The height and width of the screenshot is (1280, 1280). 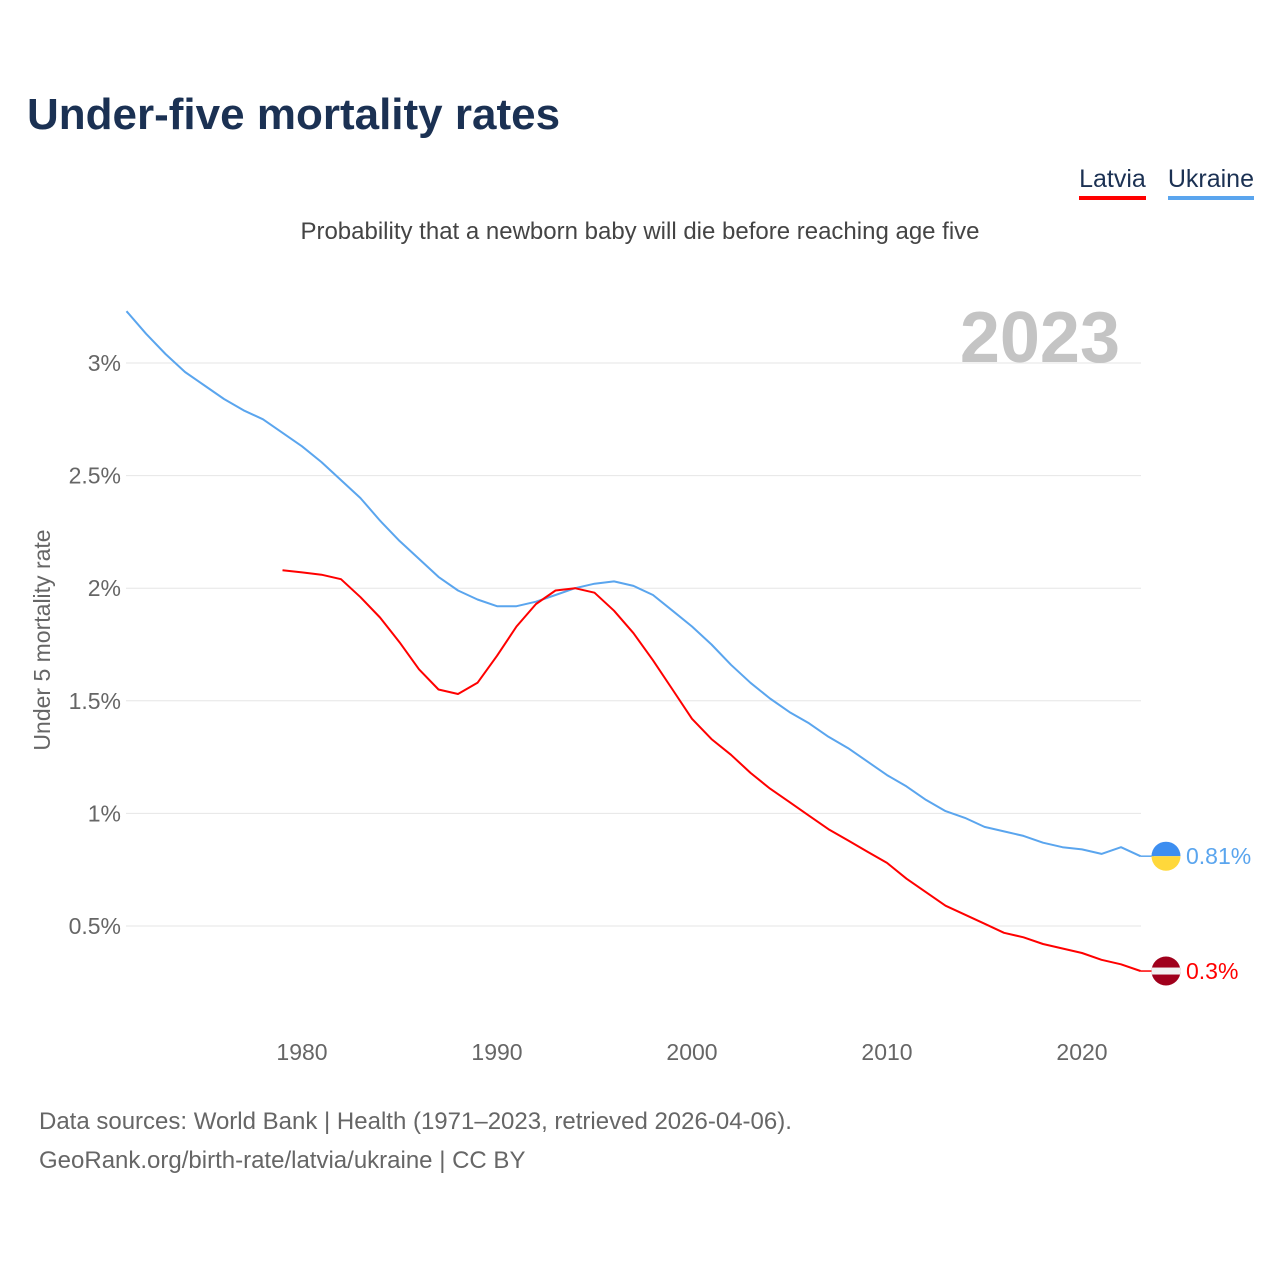 I want to click on y-tick-label: 1.5%, so click(x=95, y=701).